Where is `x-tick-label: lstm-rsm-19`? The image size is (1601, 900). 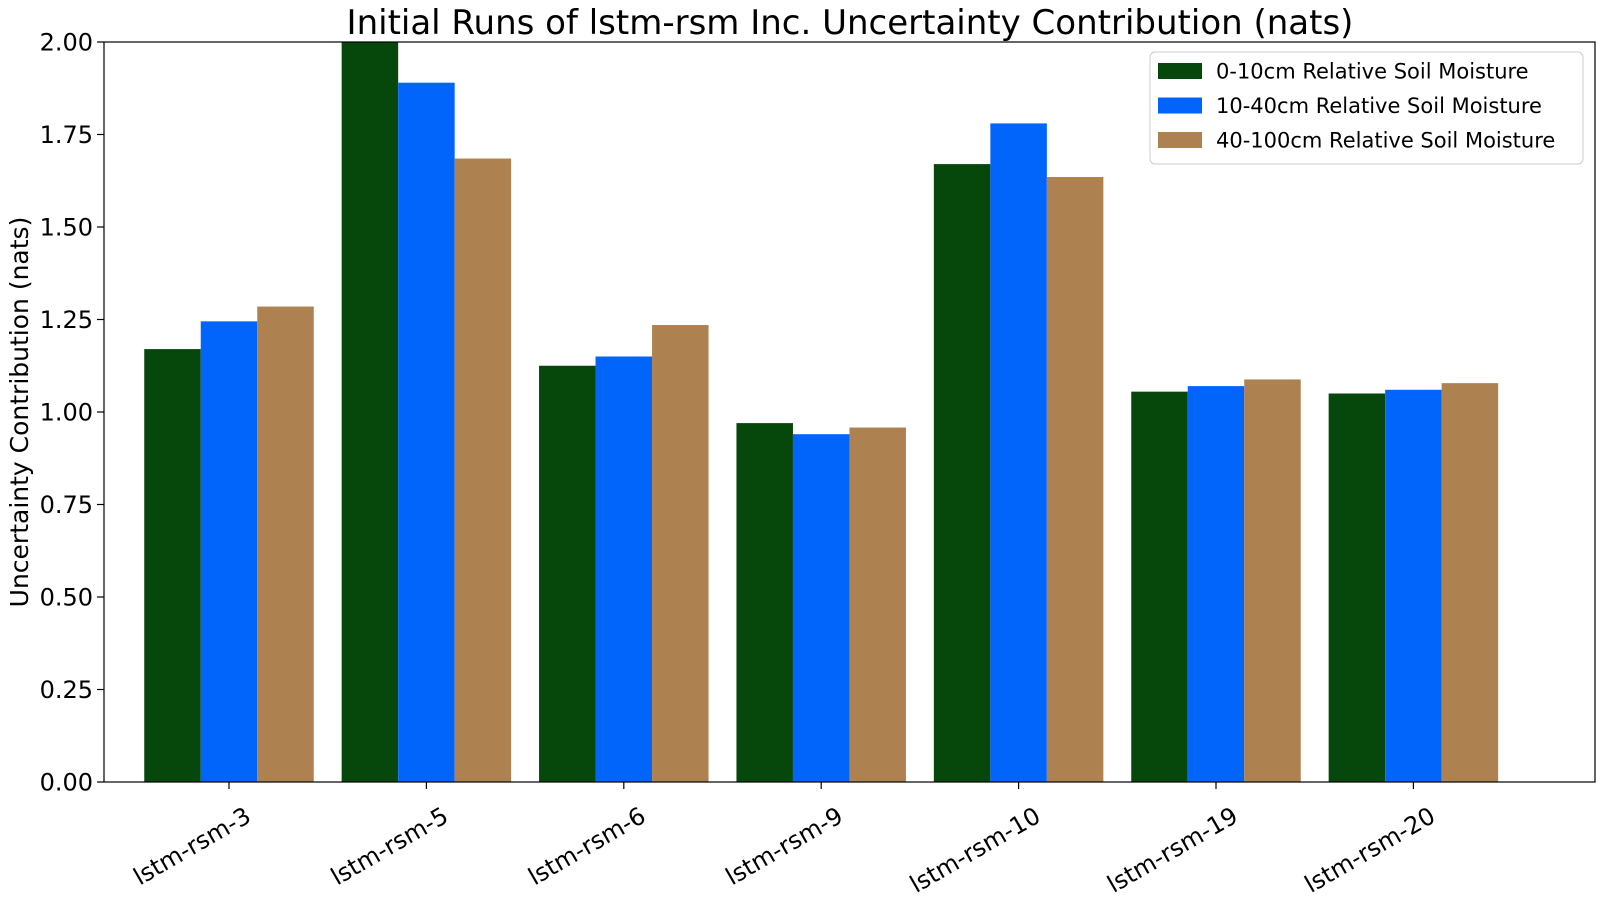
x-tick-label: lstm-rsm-19 is located at coordinates (1173, 850).